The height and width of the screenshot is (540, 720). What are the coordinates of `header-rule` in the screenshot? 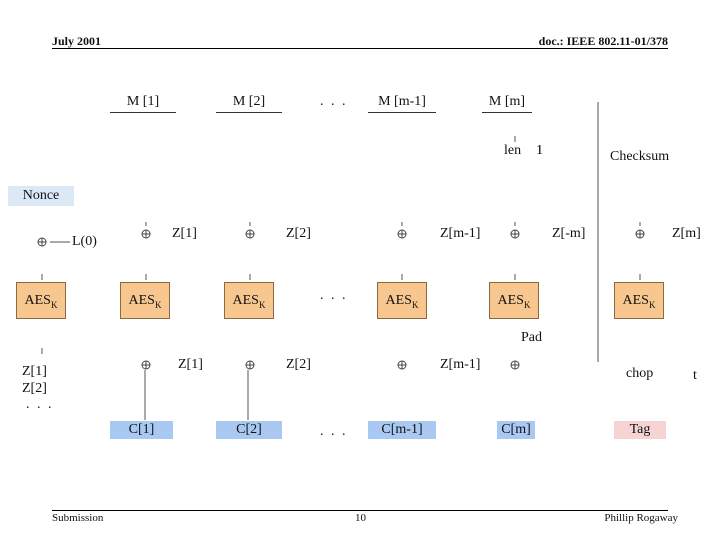 It's located at (360, 48).